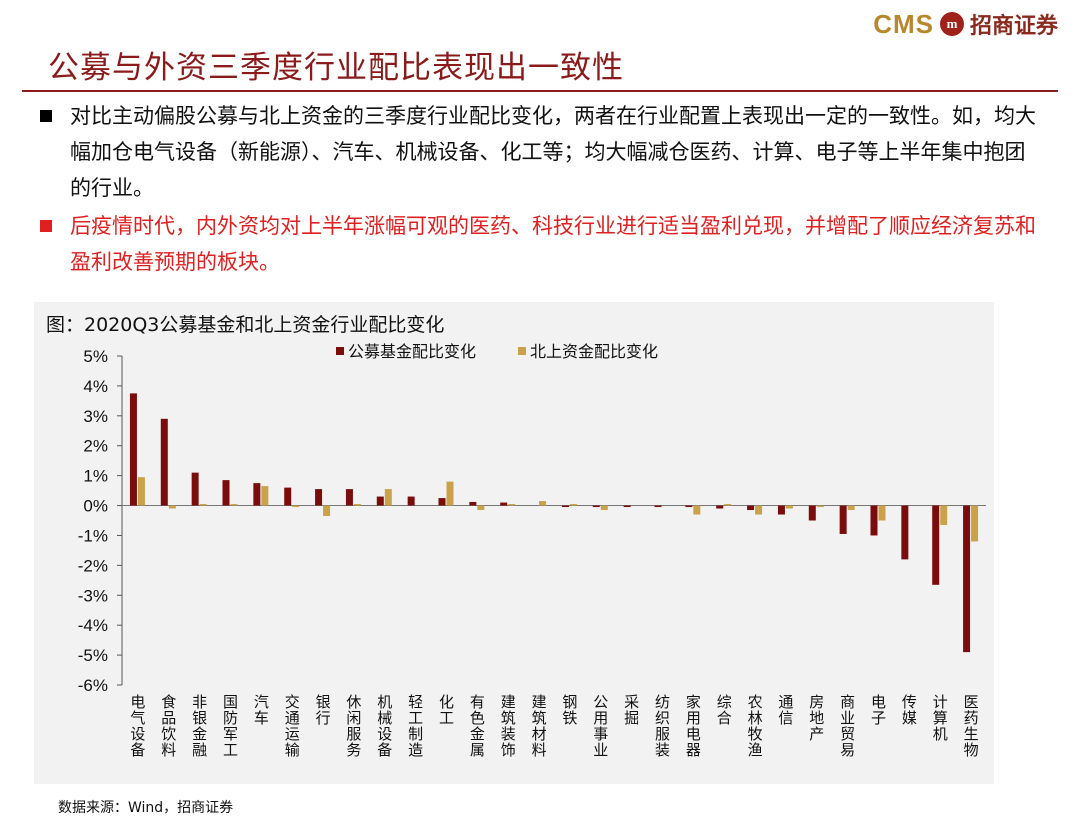 Image resolution: width=1080 pixels, height=819 pixels. Describe the element at coordinates (446, 710) in the screenshot. I see `x-category-label: 化工` at that location.